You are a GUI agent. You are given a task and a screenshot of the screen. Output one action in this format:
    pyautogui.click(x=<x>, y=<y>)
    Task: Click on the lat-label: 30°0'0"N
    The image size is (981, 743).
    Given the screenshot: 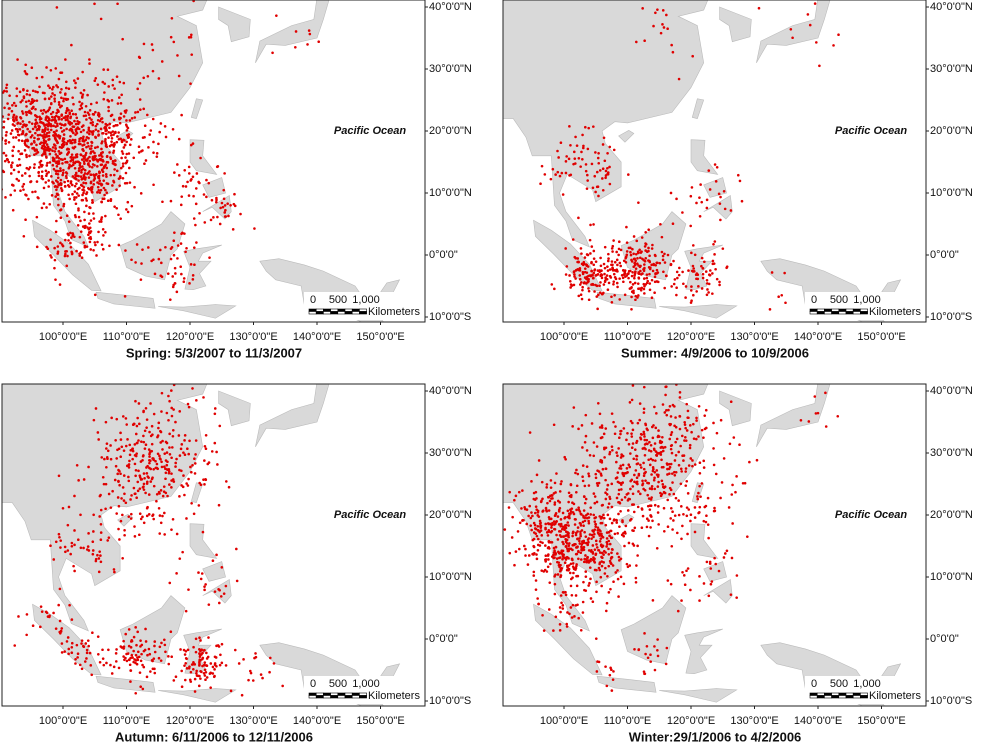 What is the action you would take?
    pyautogui.click(x=951, y=453)
    